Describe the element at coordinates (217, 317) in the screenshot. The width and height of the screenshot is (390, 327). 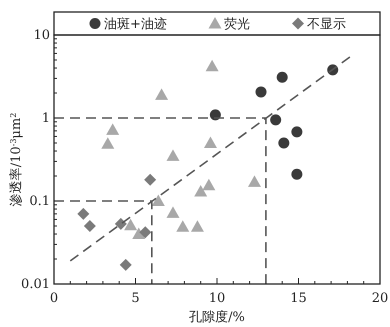
I see `x-axis-title: 孔隙度/%` at that location.